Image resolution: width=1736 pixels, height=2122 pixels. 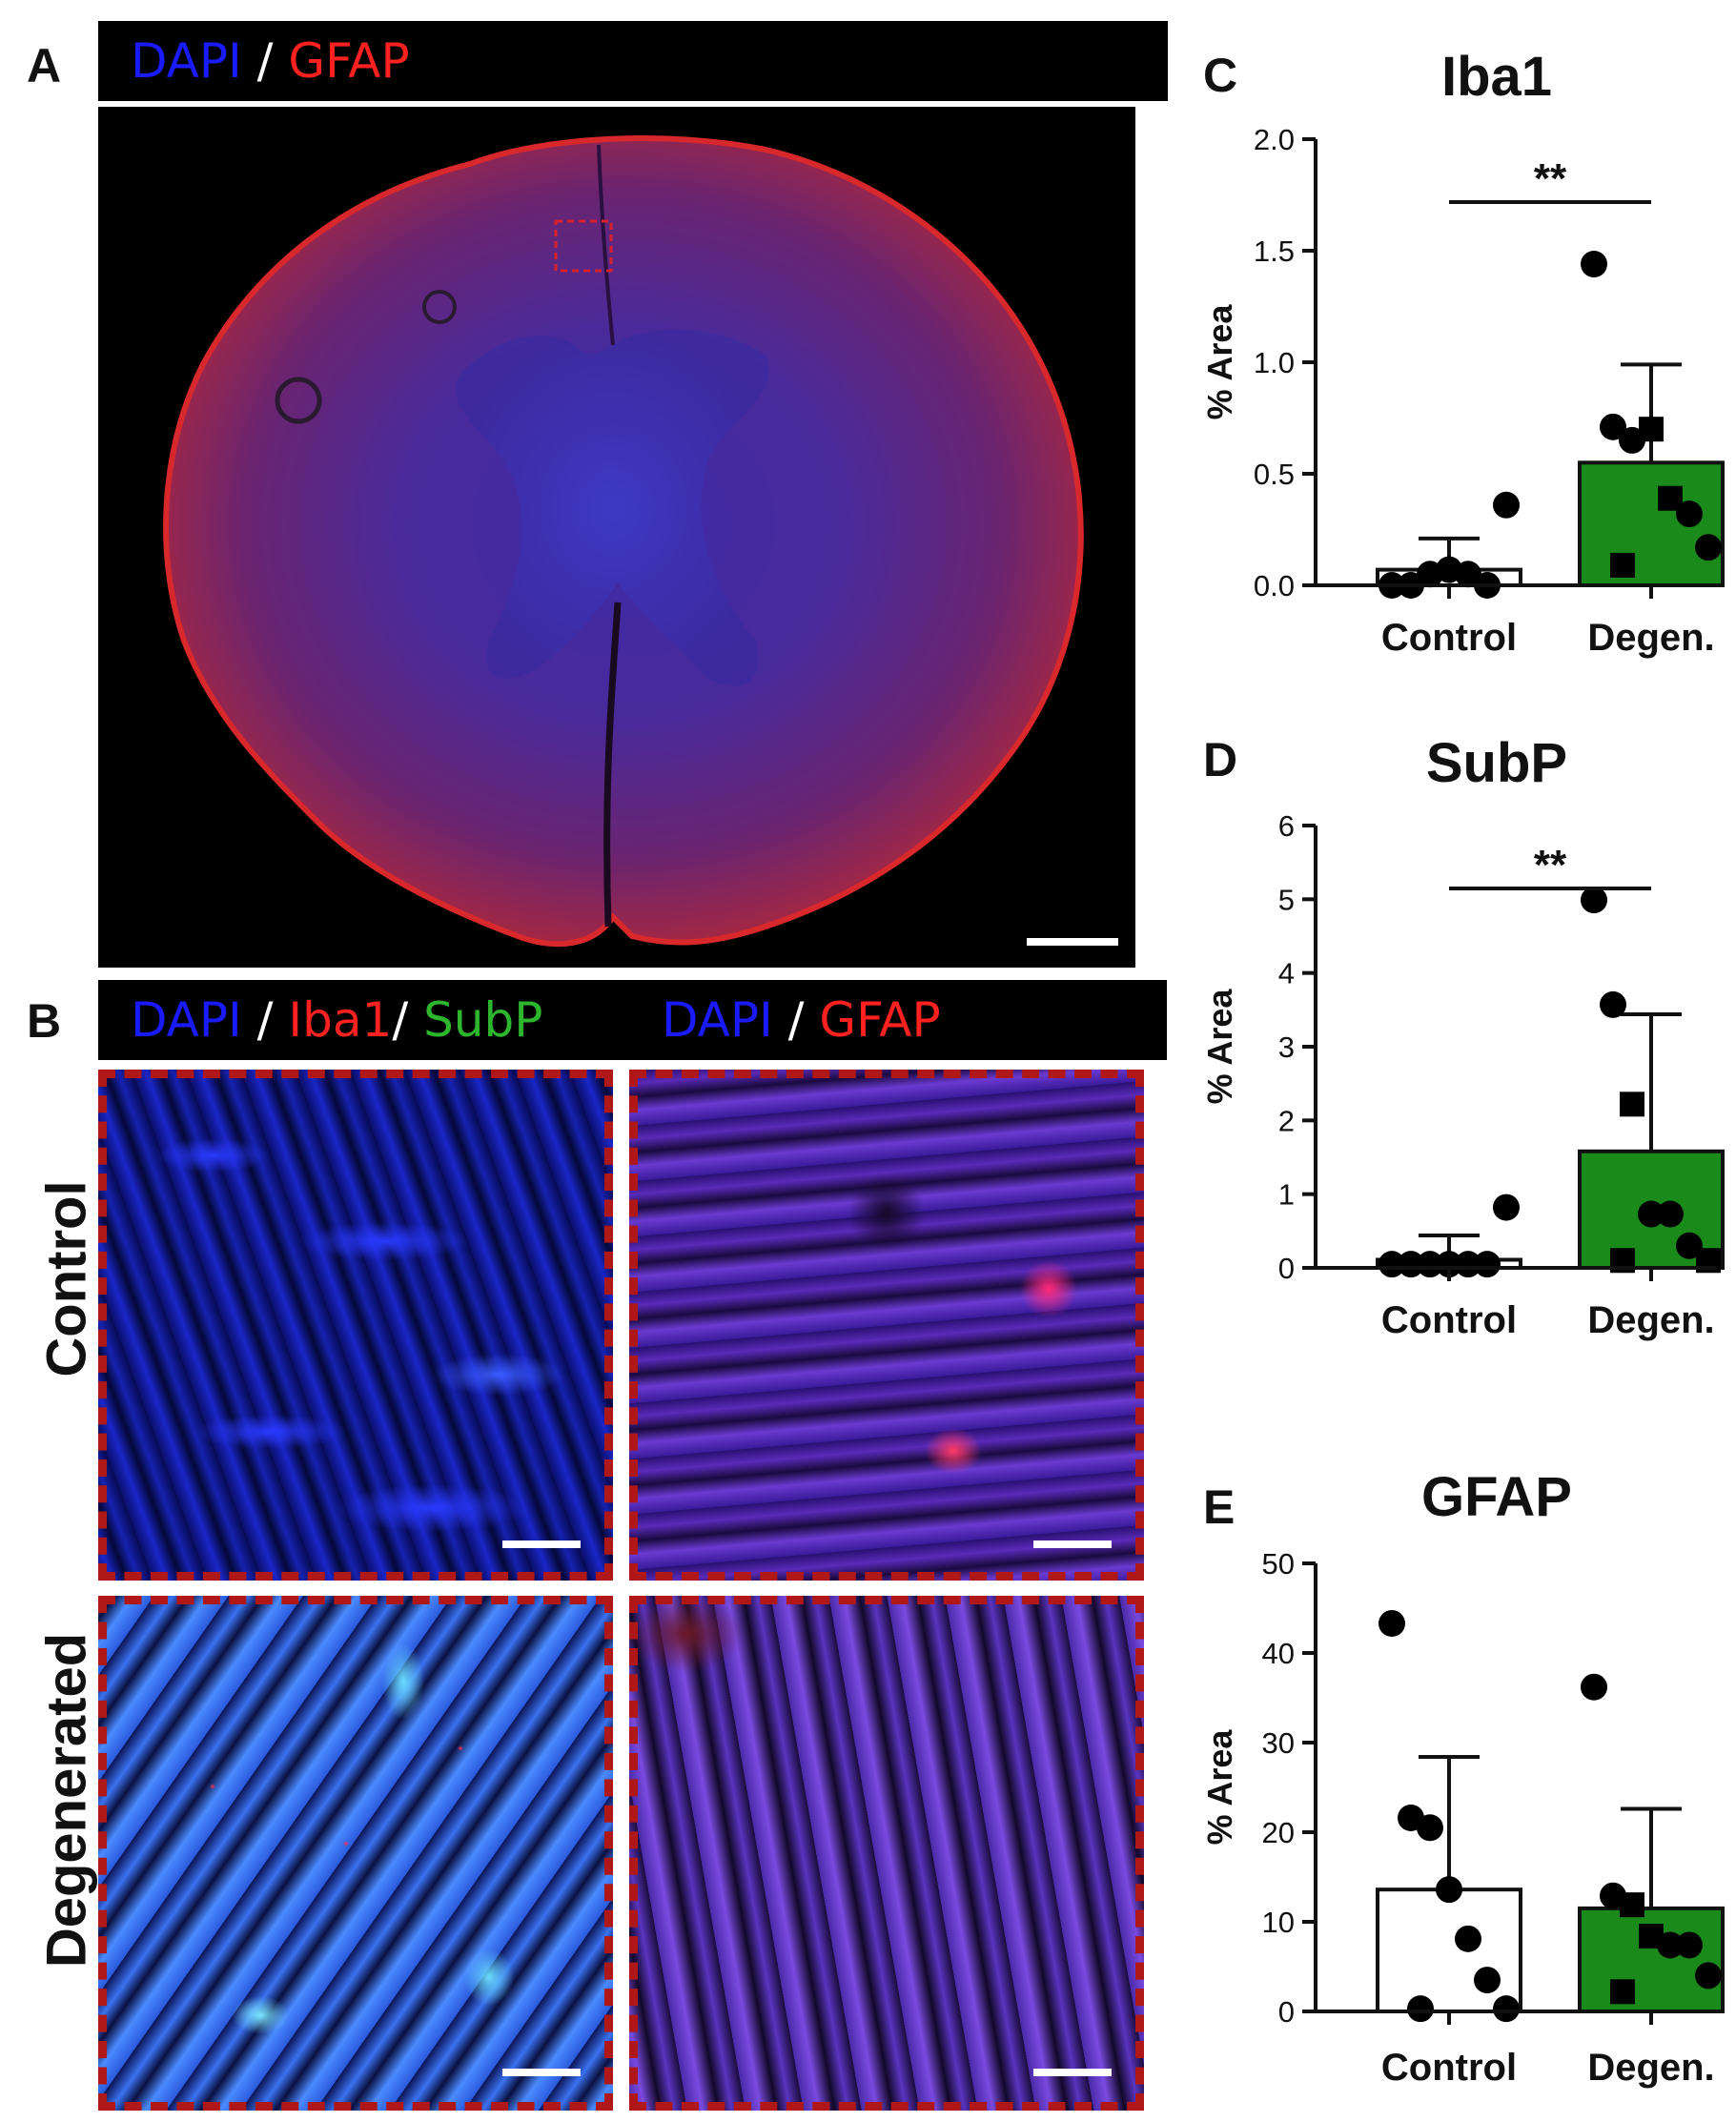 I want to click on median-fissure, so click(x=612, y=765).